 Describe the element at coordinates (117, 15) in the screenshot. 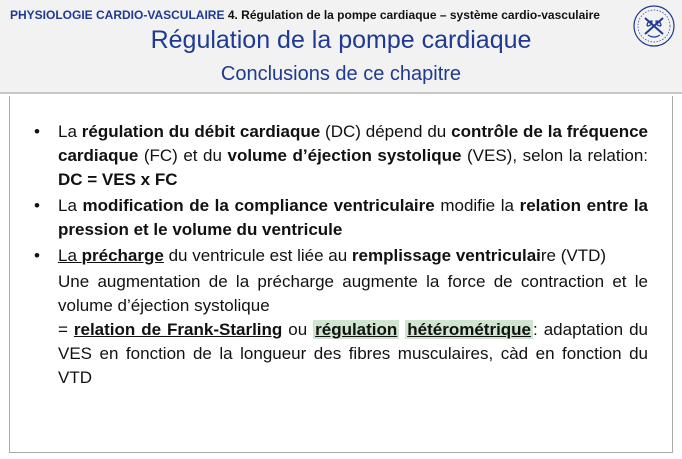

I see `course-name: PHYSIOLOGIE CARDIO-VASCULAIRE` at that location.